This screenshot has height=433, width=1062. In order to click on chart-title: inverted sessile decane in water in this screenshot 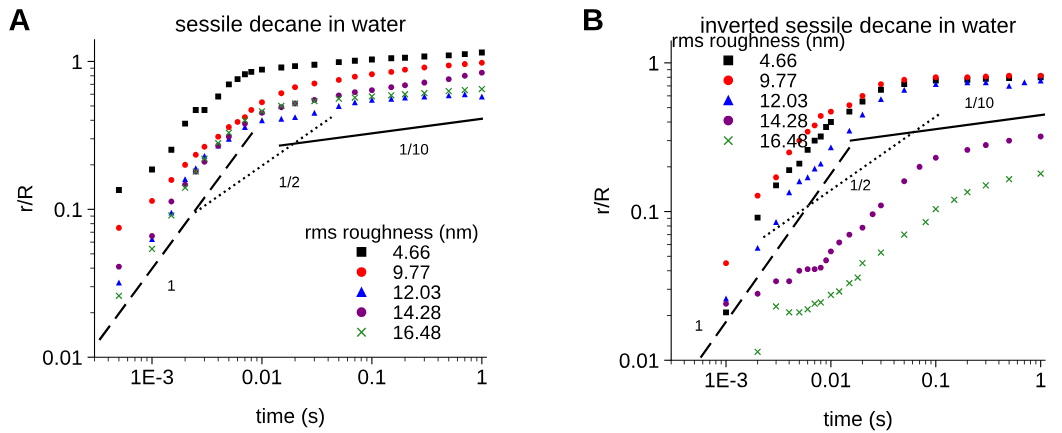, I will do `click(858, 25)`.